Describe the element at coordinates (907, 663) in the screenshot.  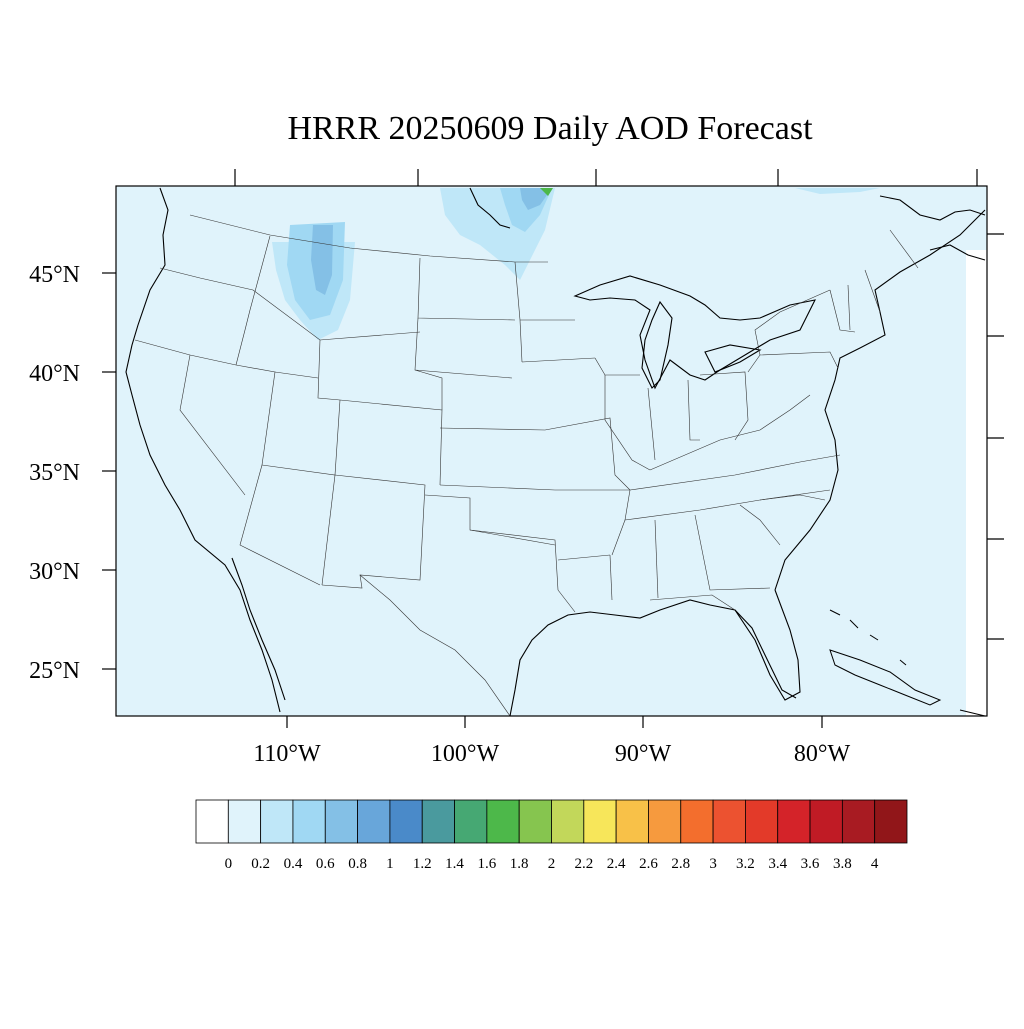
I see `caribbean-islands` at that location.